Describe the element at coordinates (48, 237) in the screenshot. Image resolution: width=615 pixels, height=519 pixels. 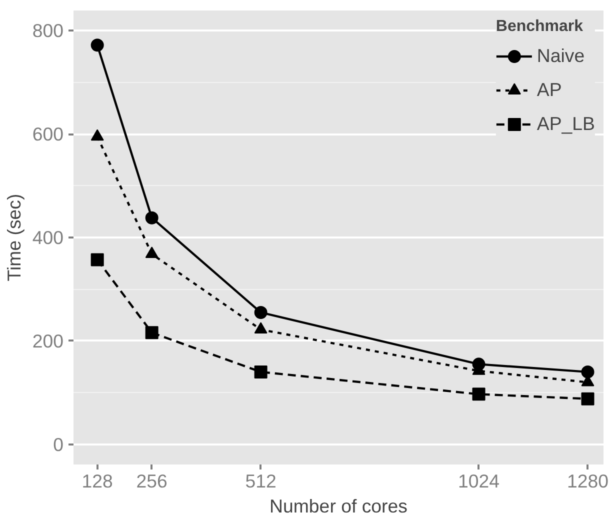
I see `y-tick-label: 400` at that location.